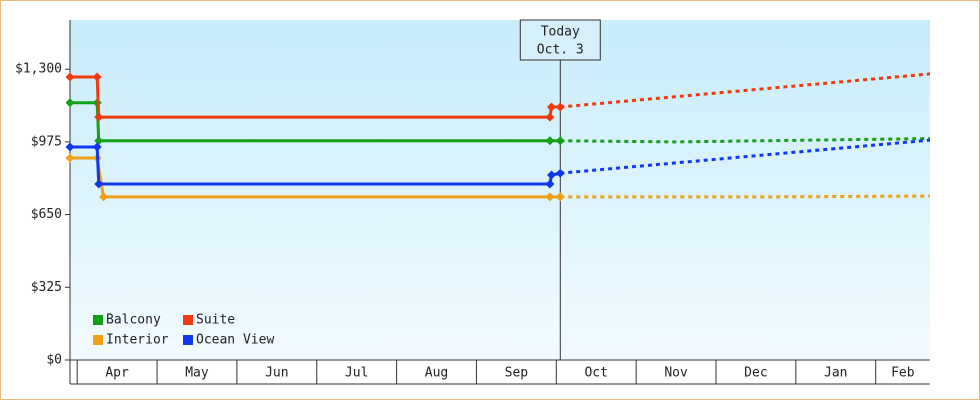 This screenshot has height=400, width=980. What do you see at coordinates (197, 373) in the screenshot?
I see `x-tick-label: May` at bounding box center [197, 373].